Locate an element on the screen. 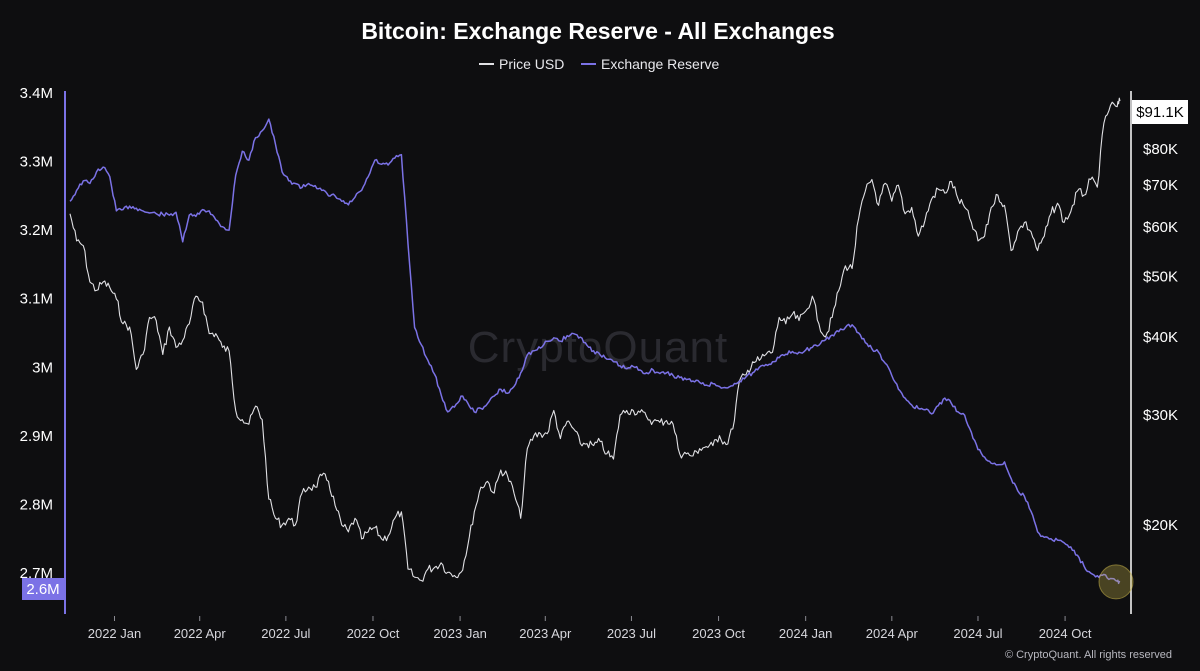  x-tick-label: 2022 Apr is located at coordinates (200, 633).